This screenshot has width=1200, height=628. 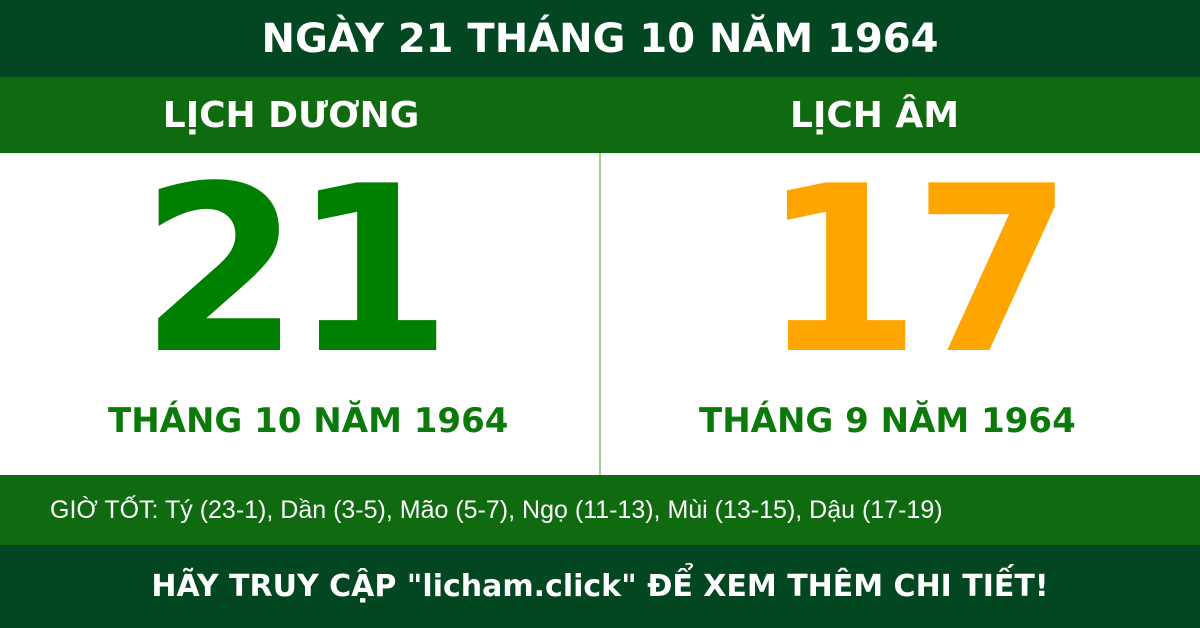 I want to click on solar-month-year: THÁNG 10 NĂM 1964, so click(x=308, y=421).